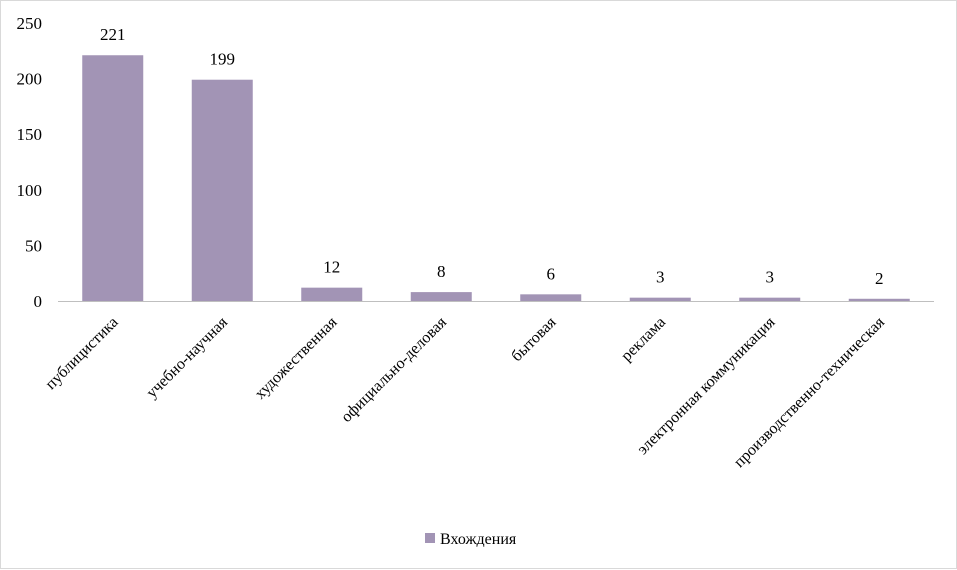  What do you see at coordinates (30, 23) in the screenshot?
I see `y-tick-label: 250` at bounding box center [30, 23].